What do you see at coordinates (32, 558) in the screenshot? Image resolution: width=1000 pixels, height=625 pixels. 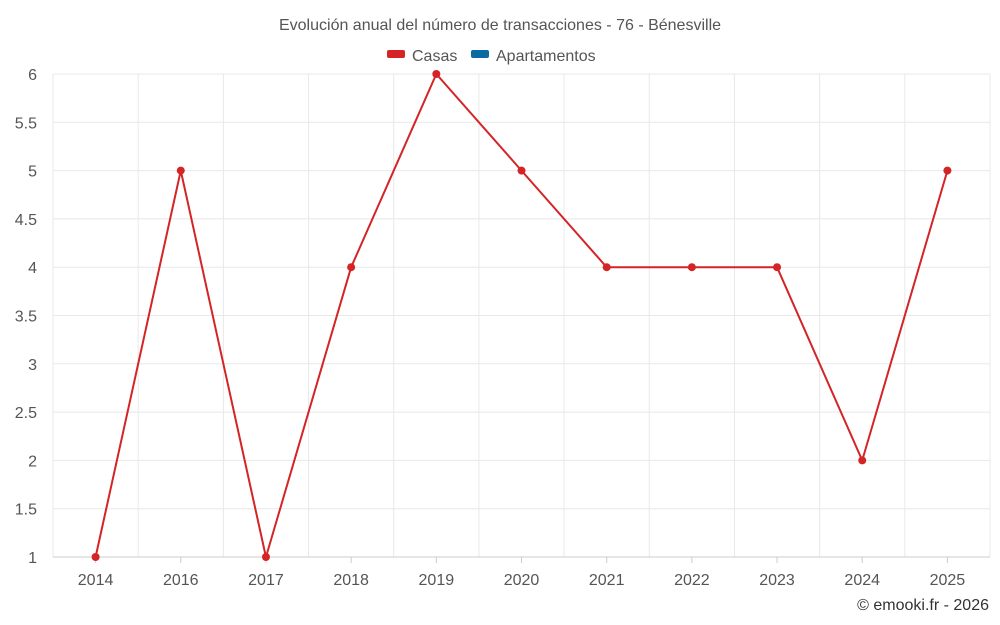 I see `y-tick-label: 1` at bounding box center [32, 558].